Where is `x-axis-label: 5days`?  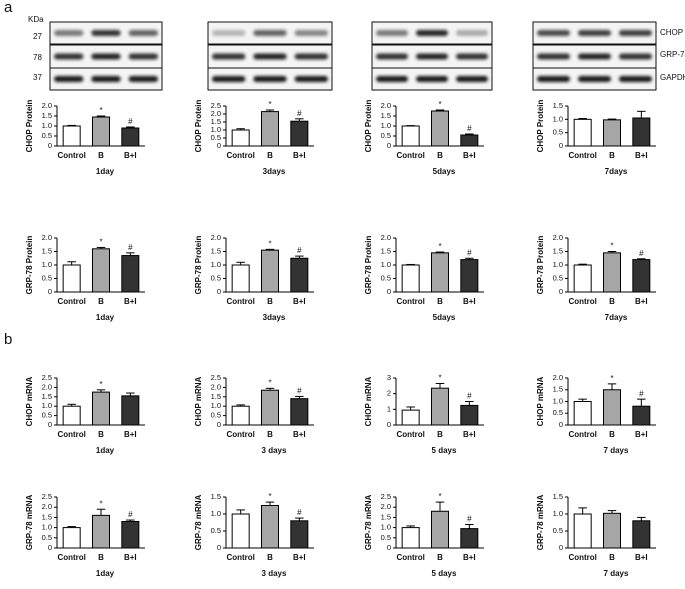 x-axis-label: 5days is located at coordinates (444, 317).